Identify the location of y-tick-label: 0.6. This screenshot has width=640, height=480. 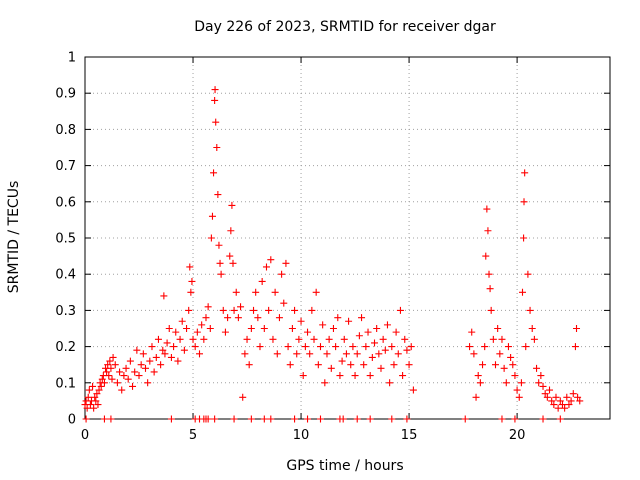
(65, 202).